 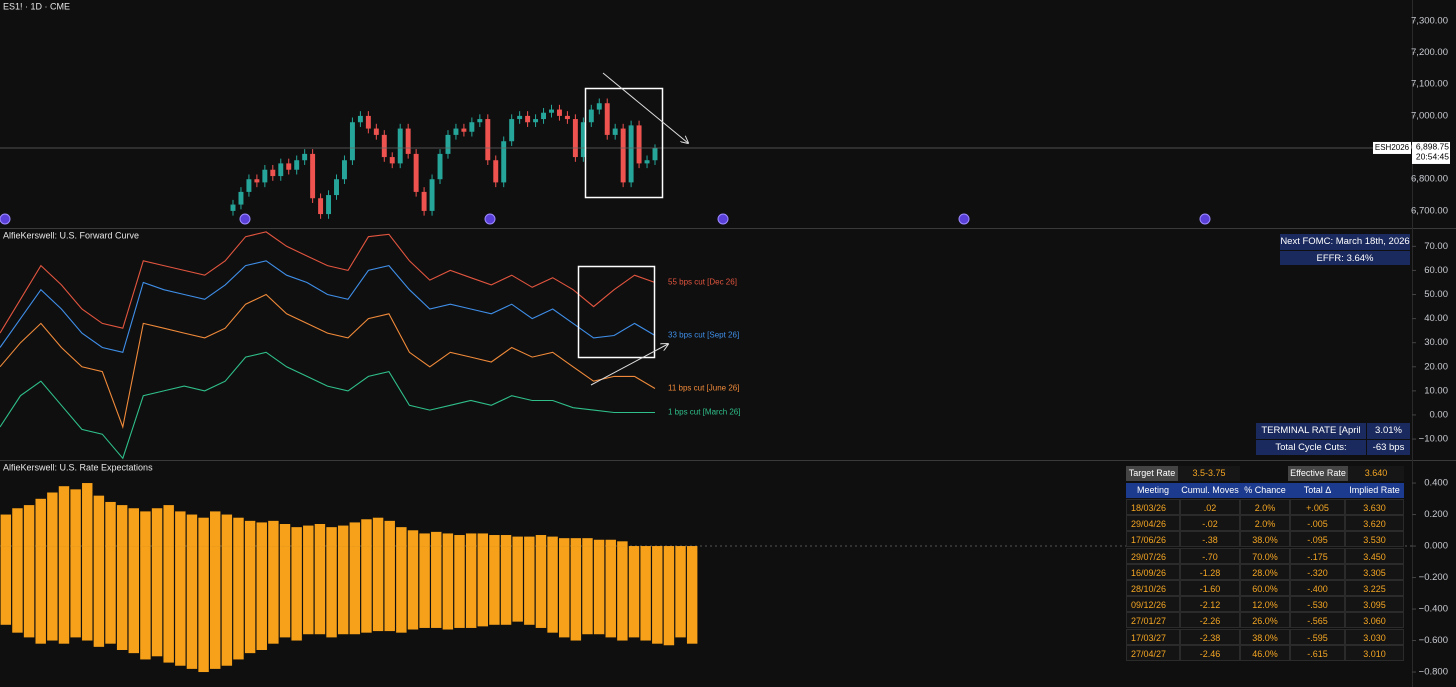 What do you see at coordinates (1432, 147) in the screenshot?
I see `price-tag: 6,898.75` at bounding box center [1432, 147].